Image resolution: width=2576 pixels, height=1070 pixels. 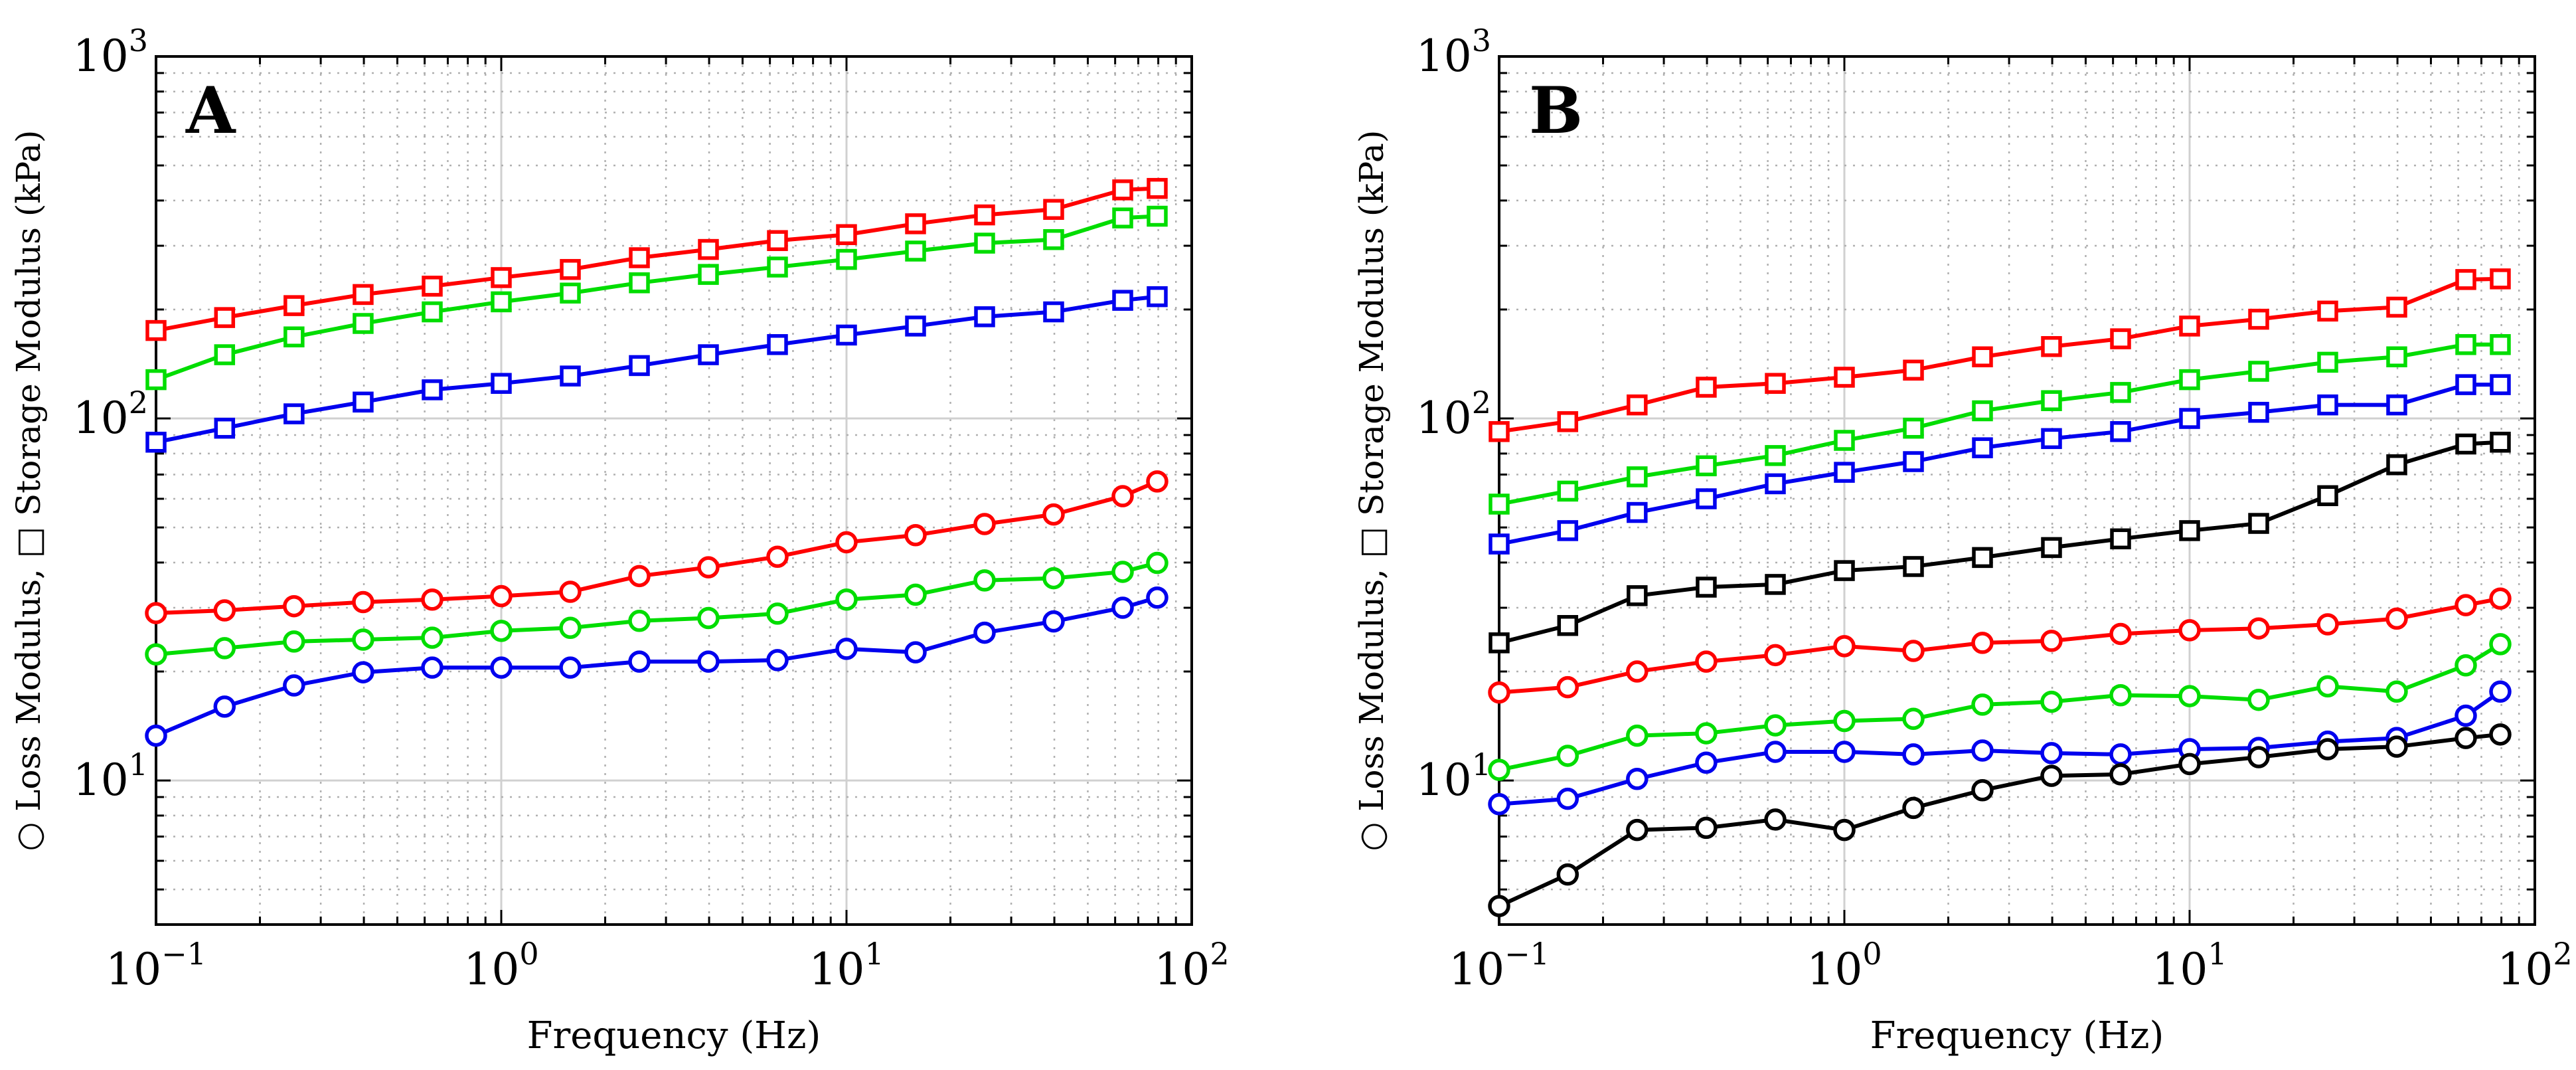 I want to click on y-tick-exponent: 2, so click(x=138, y=403).